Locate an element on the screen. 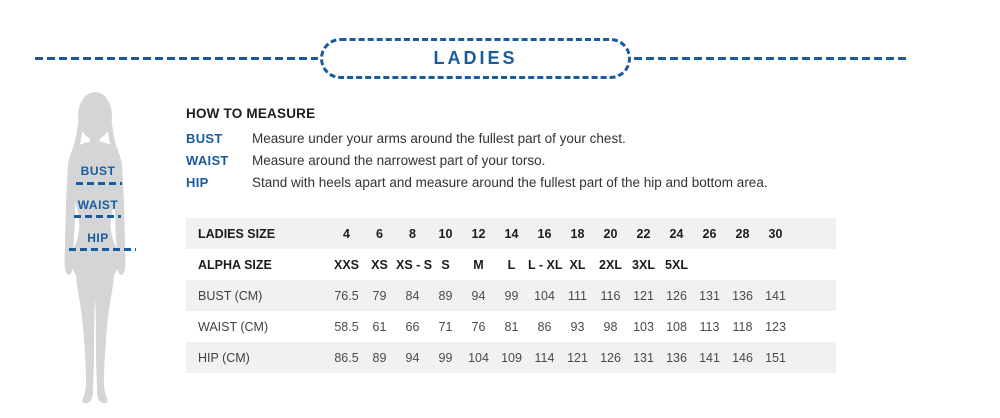 The height and width of the screenshot is (418, 1000). table-cell: 61 is located at coordinates (379, 326).